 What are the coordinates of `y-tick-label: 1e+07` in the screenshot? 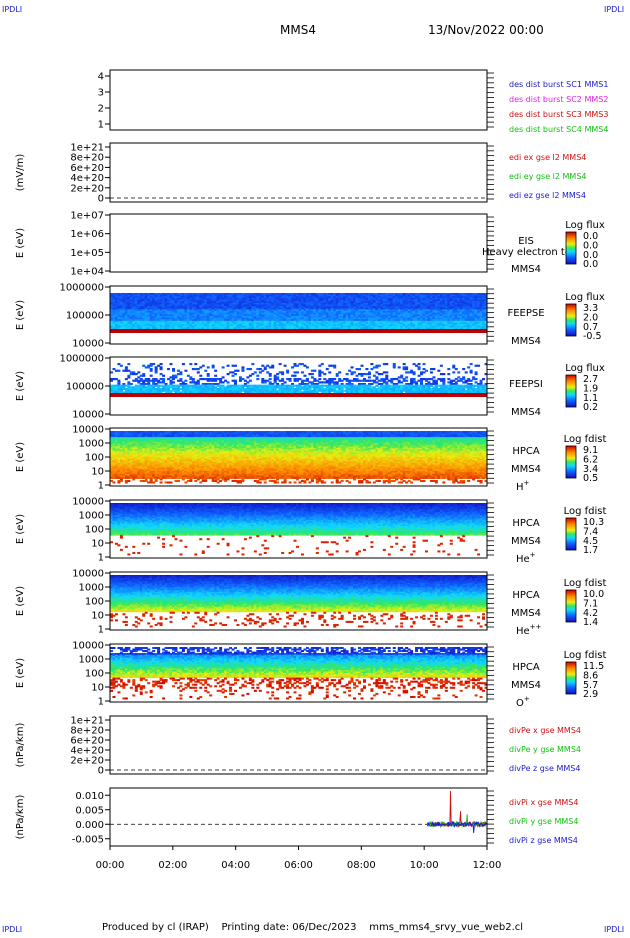 It's located at (87, 216).